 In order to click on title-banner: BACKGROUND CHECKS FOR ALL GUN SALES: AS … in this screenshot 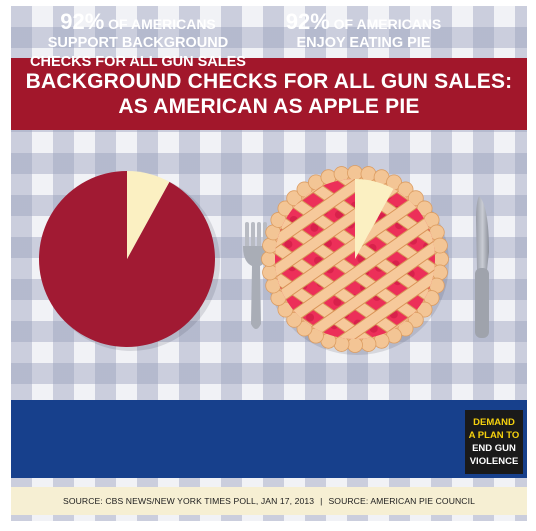, I will do `click(269, 94)`.